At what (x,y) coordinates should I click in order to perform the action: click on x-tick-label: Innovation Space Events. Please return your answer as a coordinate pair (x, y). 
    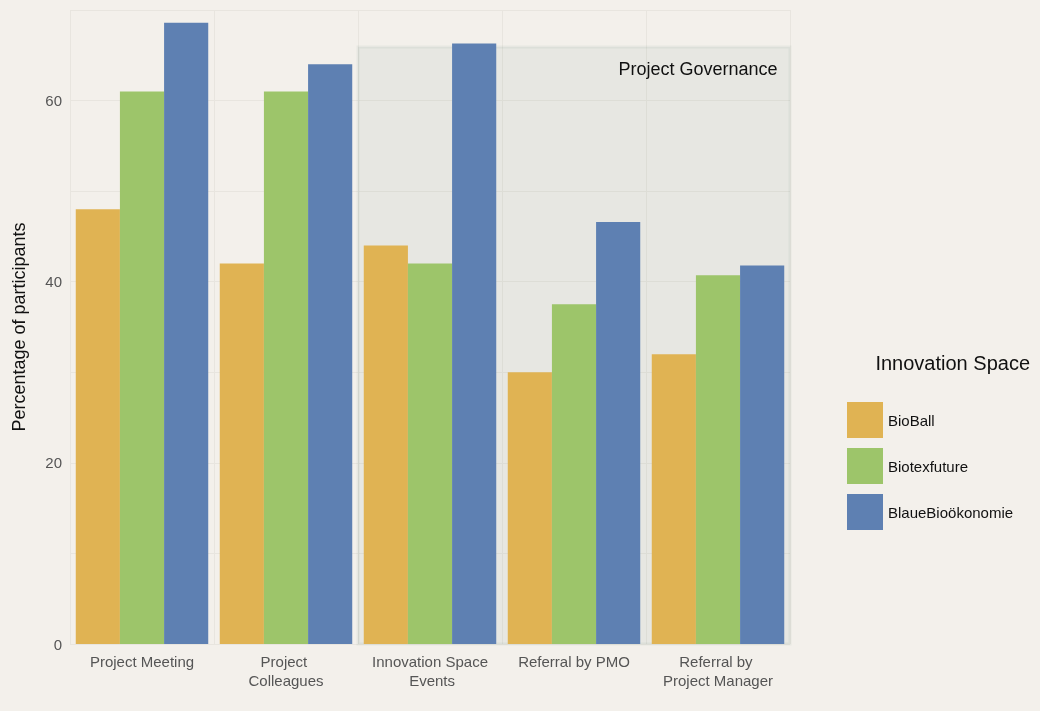
    Looking at the image, I should click on (430, 671).